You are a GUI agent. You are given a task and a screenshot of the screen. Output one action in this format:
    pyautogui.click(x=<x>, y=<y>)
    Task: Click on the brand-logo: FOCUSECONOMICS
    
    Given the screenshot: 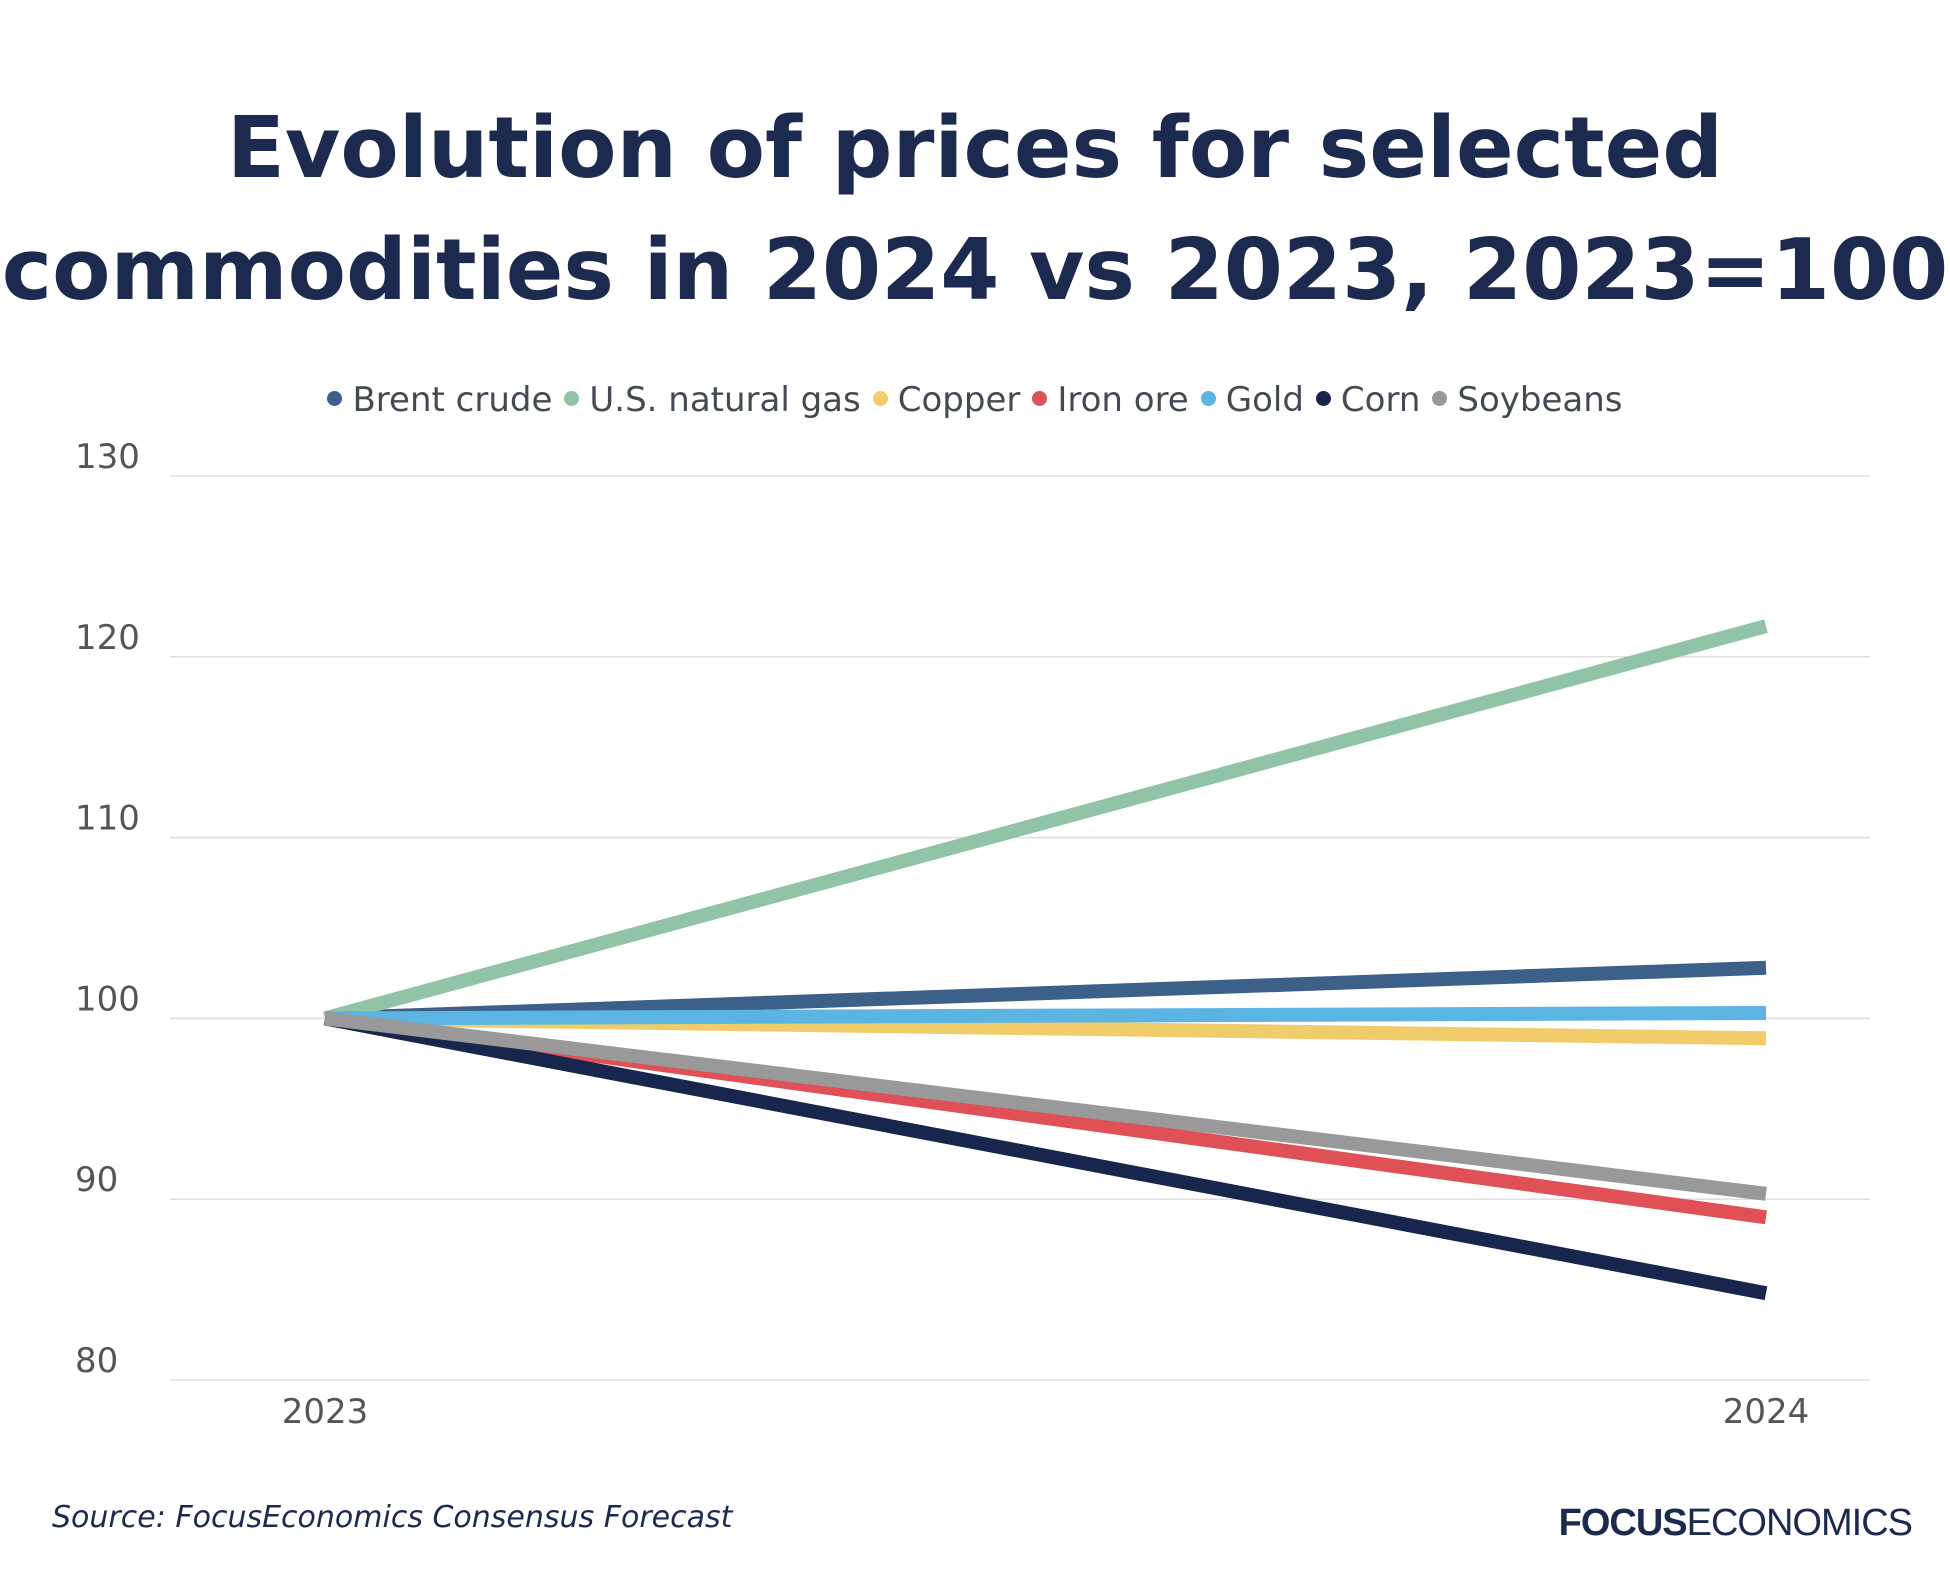 What is the action you would take?
    pyautogui.click(x=1735, y=1523)
    